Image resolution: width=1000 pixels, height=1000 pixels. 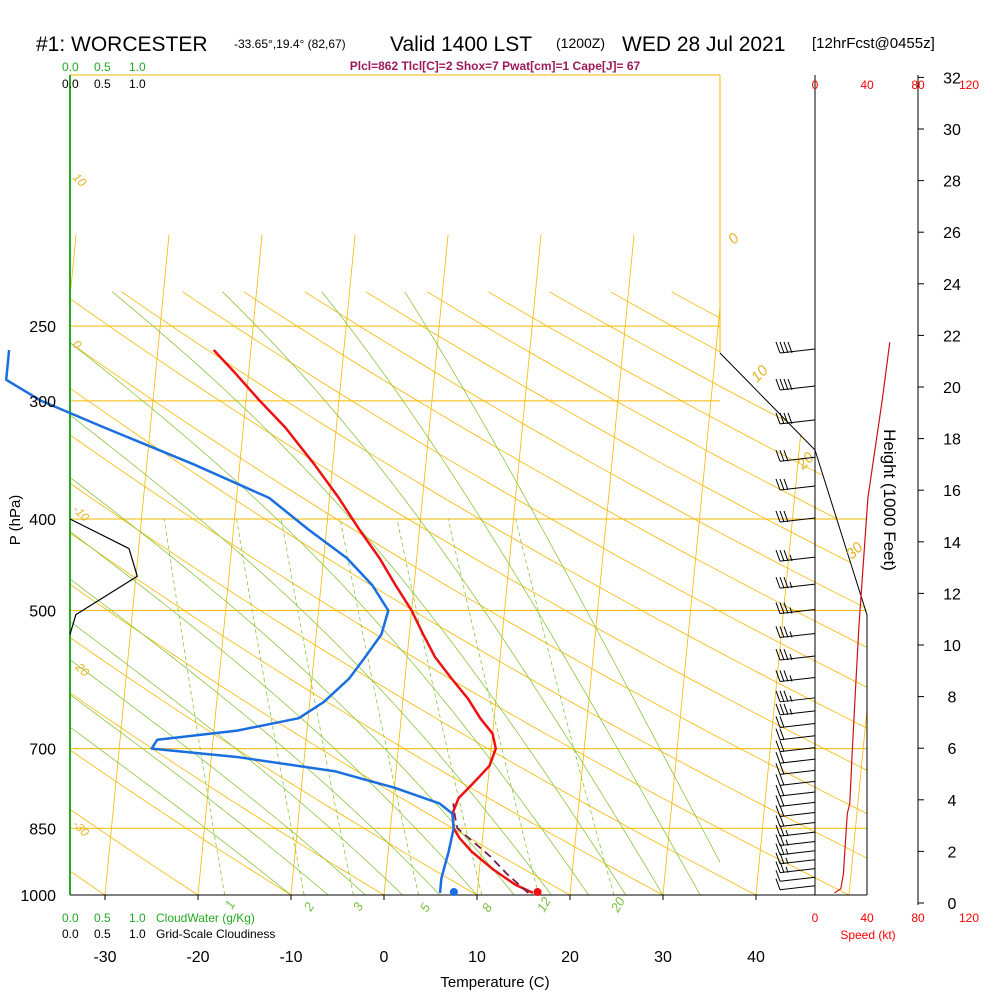 I want to click on extension-outline, so click(x=793, y=623).